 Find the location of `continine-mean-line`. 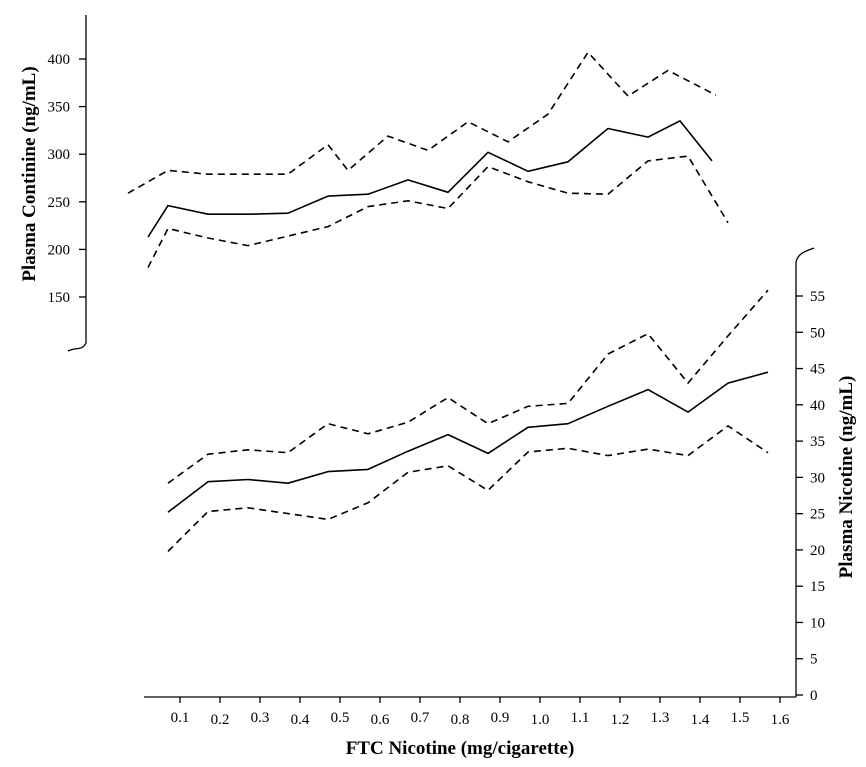

continine-mean-line is located at coordinates (430, 179).